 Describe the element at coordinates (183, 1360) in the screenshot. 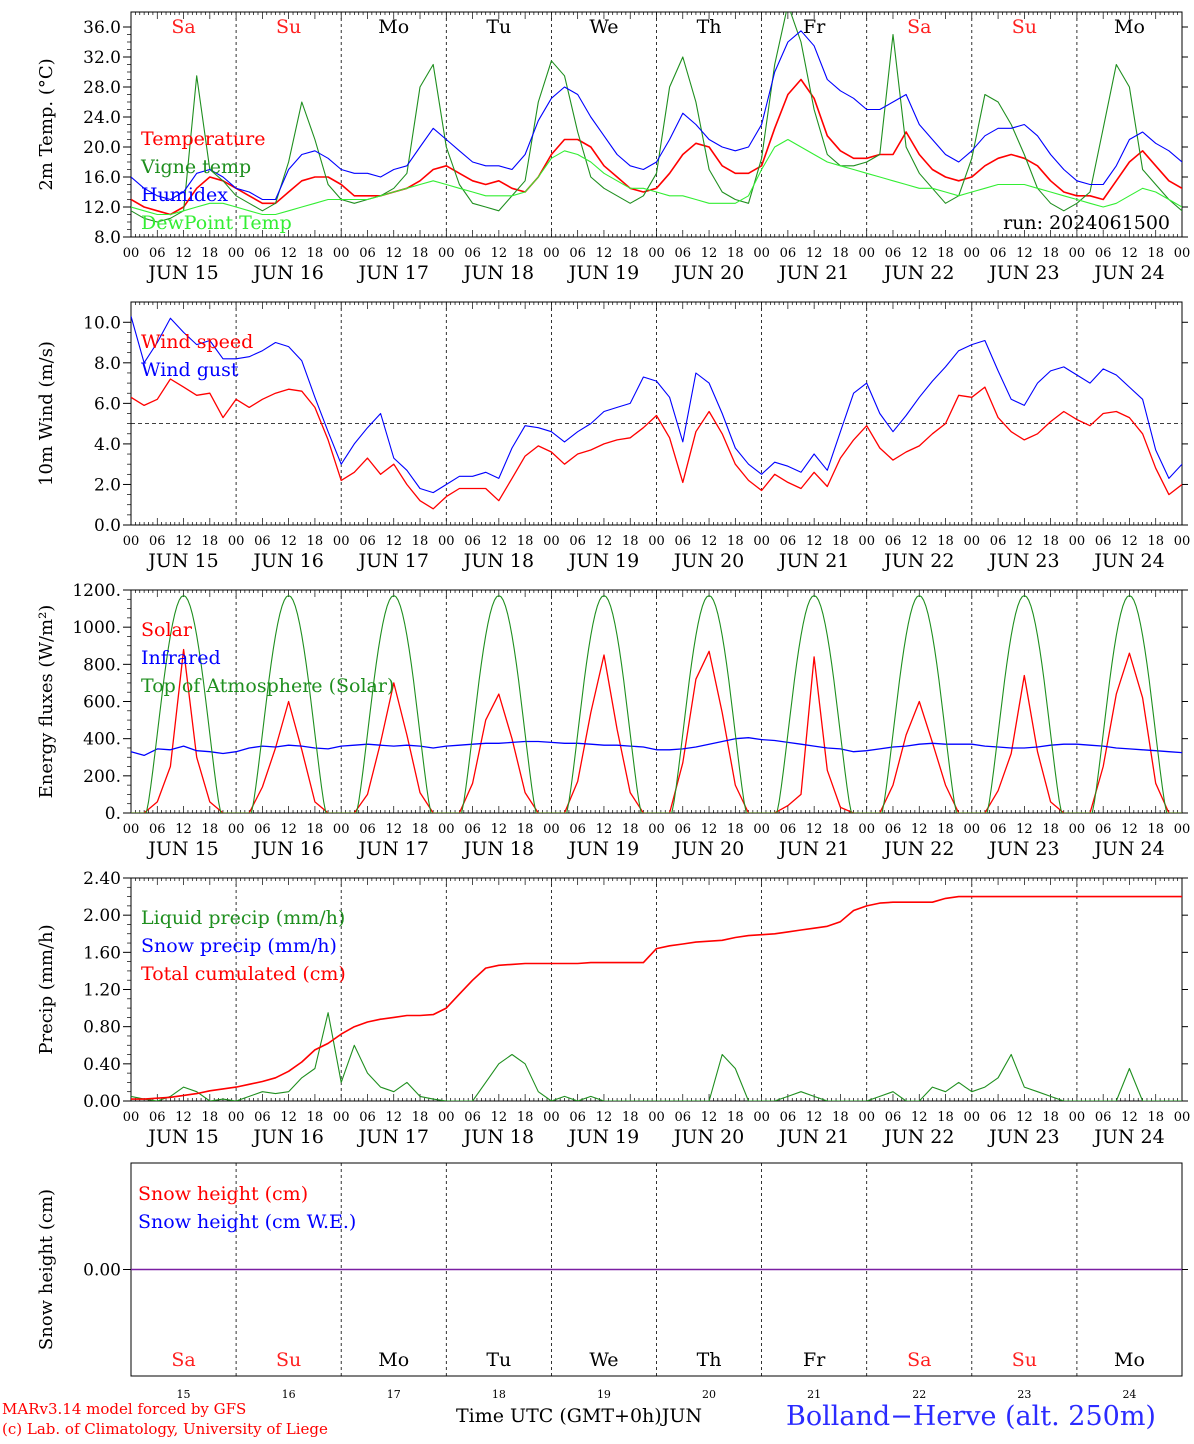

I see `weekday-label: Sa` at that location.